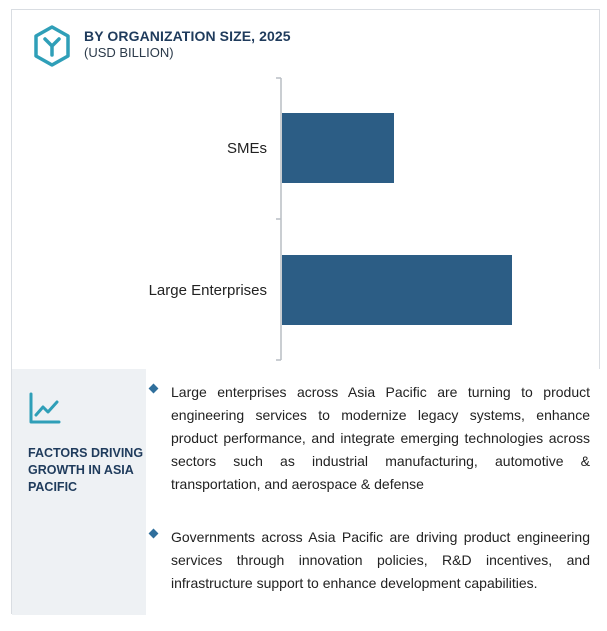  I want to click on bar-smes, so click(338, 148).